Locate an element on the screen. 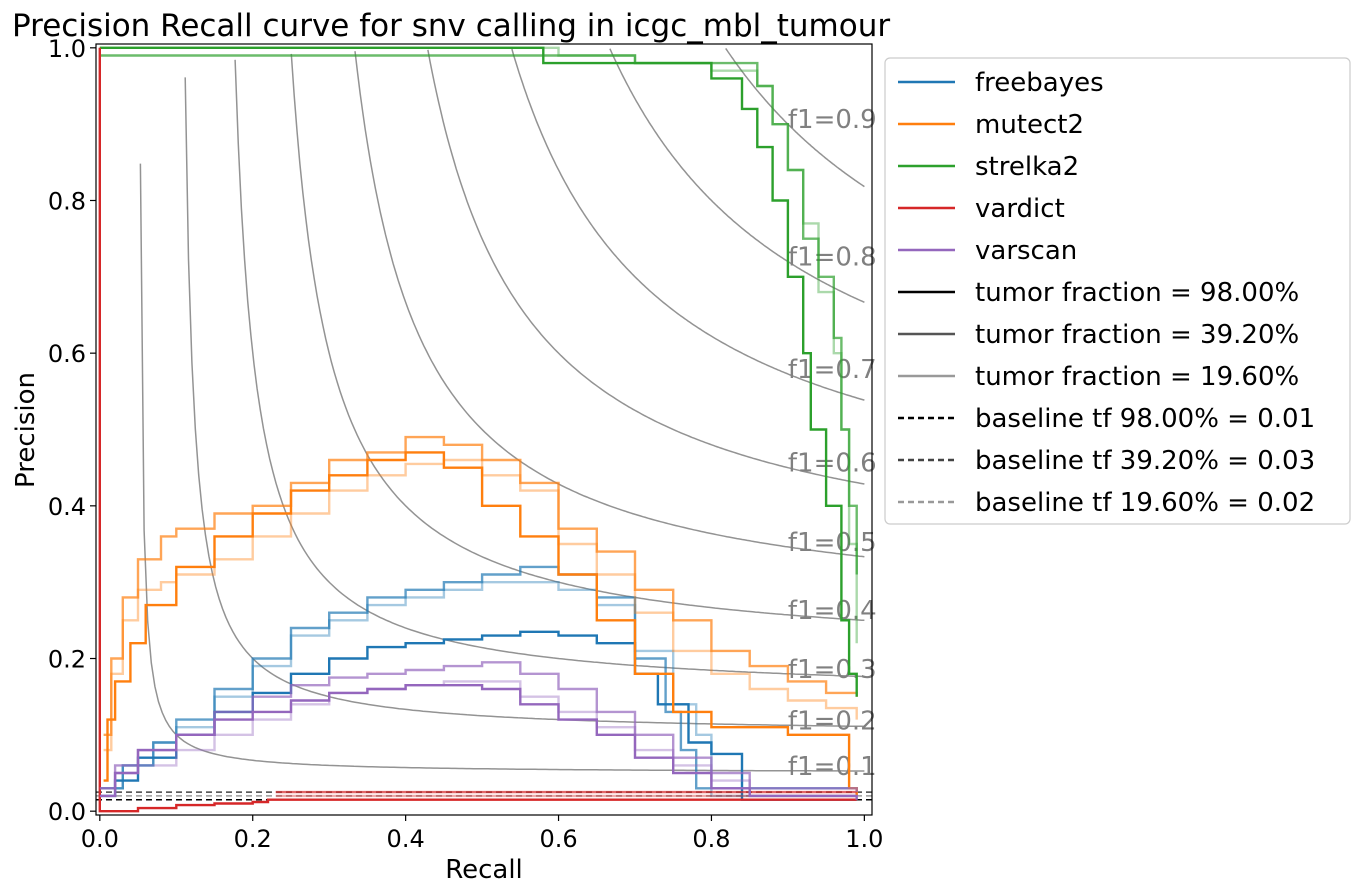 The height and width of the screenshot is (895, 1359). x-axis-label: Recall is located at coordinates (484, 870).